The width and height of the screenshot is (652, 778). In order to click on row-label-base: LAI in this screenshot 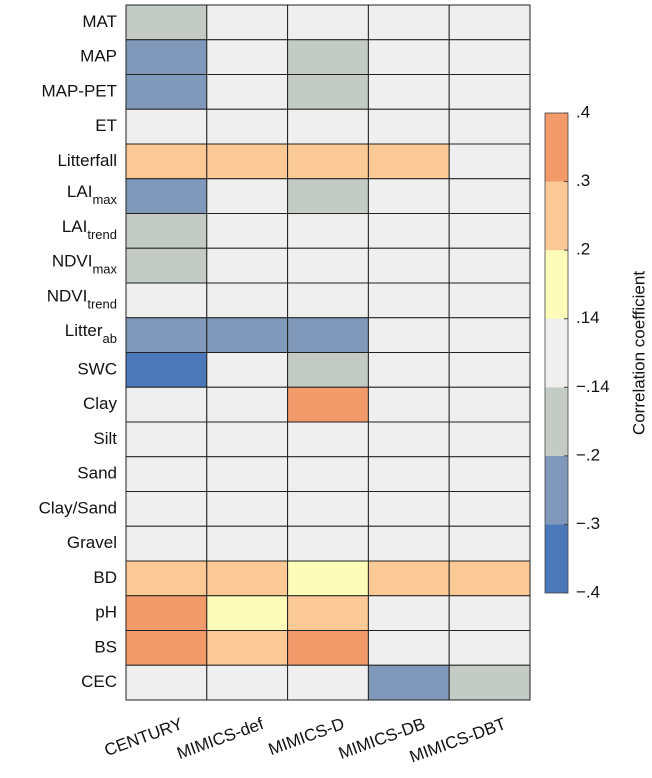, I will do `click(80, 192)`.